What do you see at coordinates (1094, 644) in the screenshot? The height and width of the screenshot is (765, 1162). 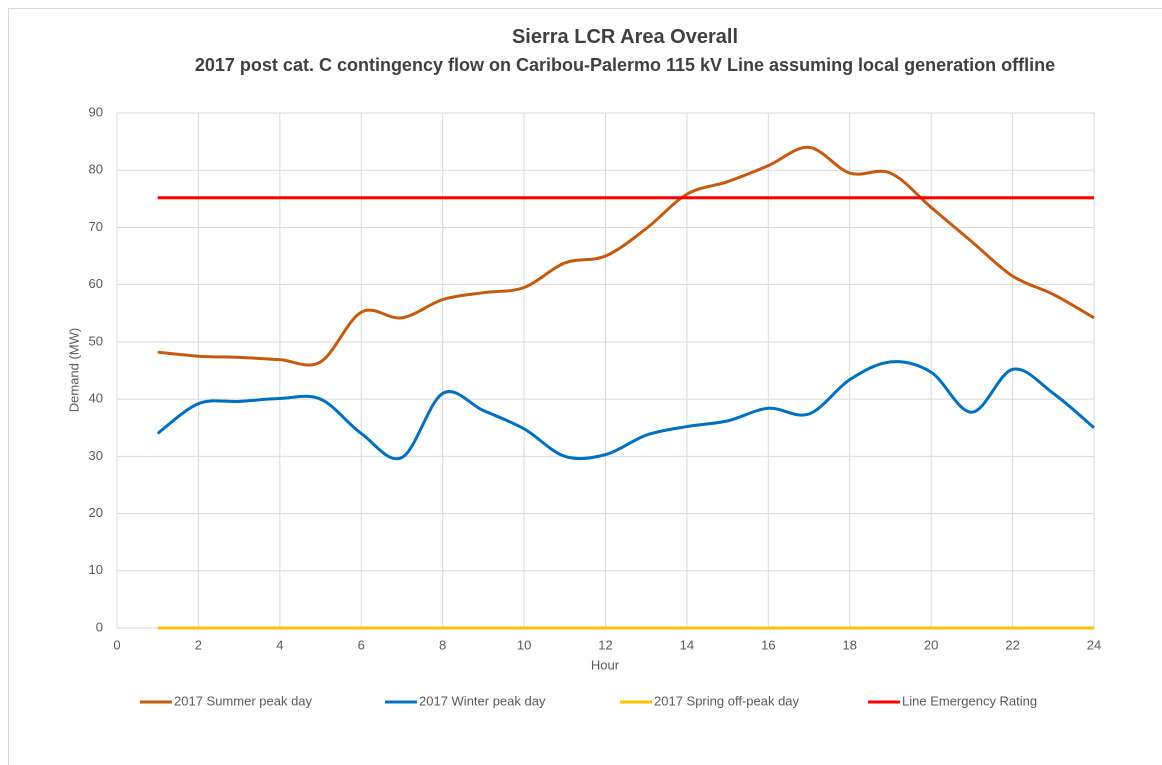 I see `x-tick-label: 24` at bounding box center [1094, 644].